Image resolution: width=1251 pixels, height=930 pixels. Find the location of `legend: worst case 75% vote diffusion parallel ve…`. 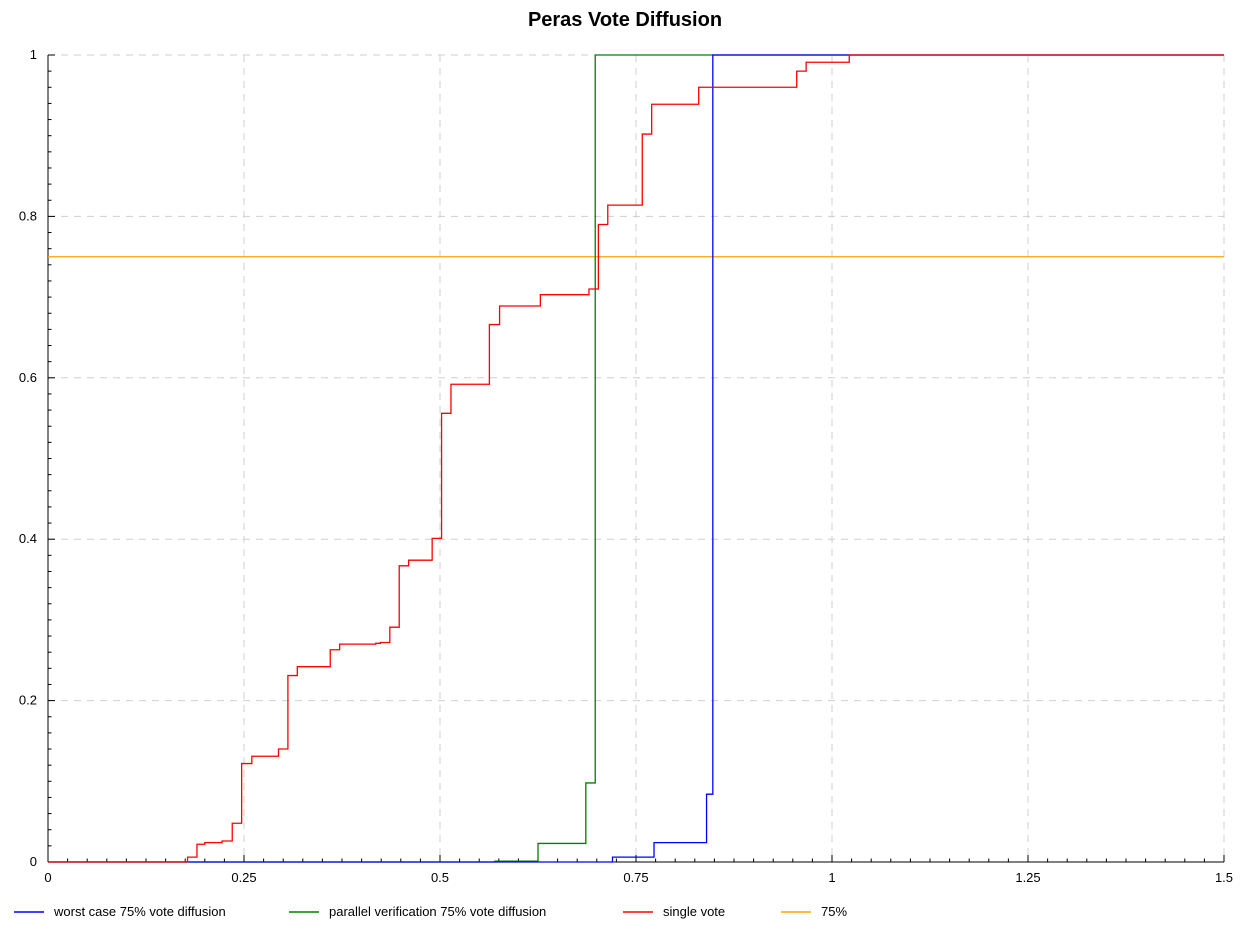

legend: worst case 75% vote diffusion parallel ve… is located at coordinates (430, 911).